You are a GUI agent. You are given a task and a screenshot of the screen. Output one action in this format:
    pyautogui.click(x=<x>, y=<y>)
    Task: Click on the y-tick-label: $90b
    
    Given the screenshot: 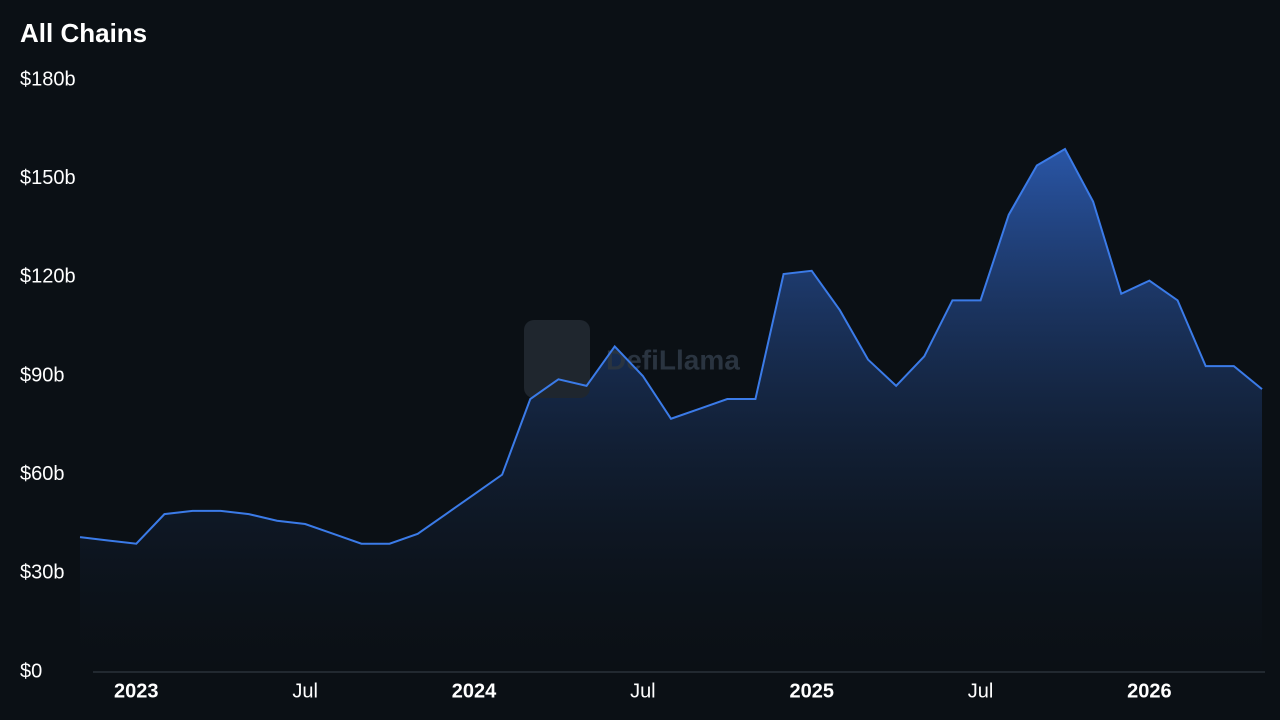 What is the action you would take?
    pyautogui.click(x=42, y=375)
    